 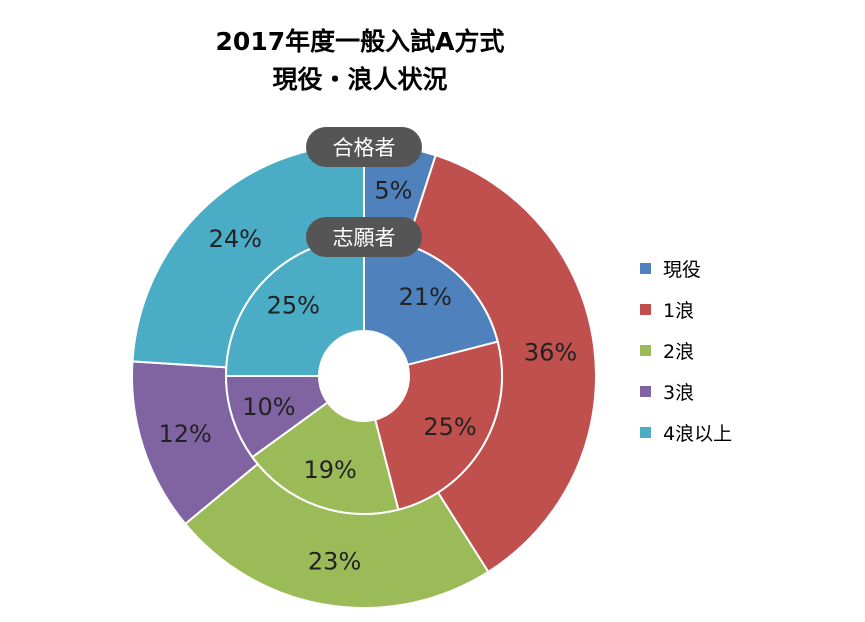 What do you see at coordinates (679, 352) in the screenshot?
I see `legend-label: 2浪` at bounding box center [679, 352].